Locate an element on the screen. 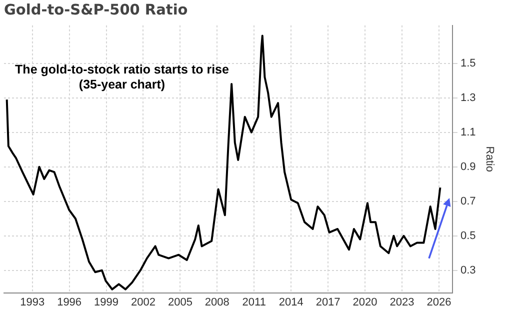  x-tick-label: 1993 is located at coordinates (32, 302).